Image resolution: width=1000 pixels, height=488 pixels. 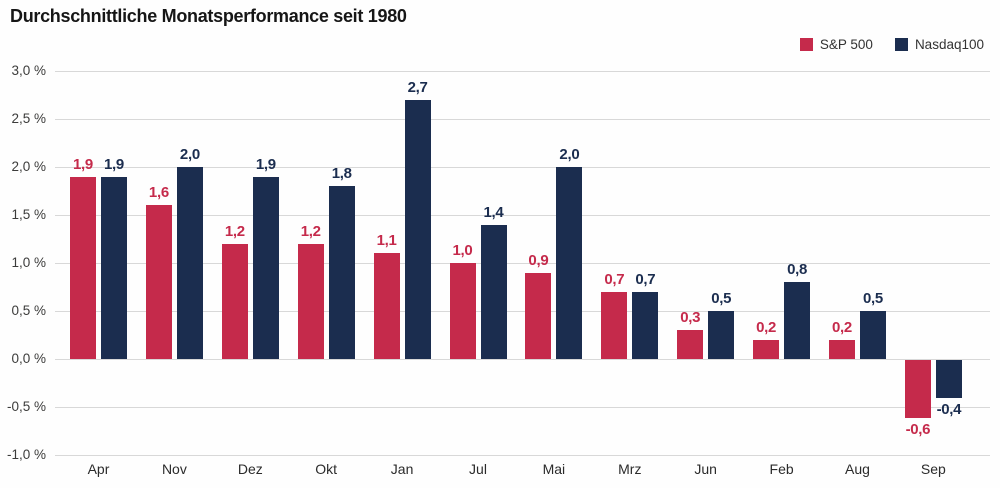 I want to click on y-axis-tick-label: 0,0 %, so click(x=28, y=358).